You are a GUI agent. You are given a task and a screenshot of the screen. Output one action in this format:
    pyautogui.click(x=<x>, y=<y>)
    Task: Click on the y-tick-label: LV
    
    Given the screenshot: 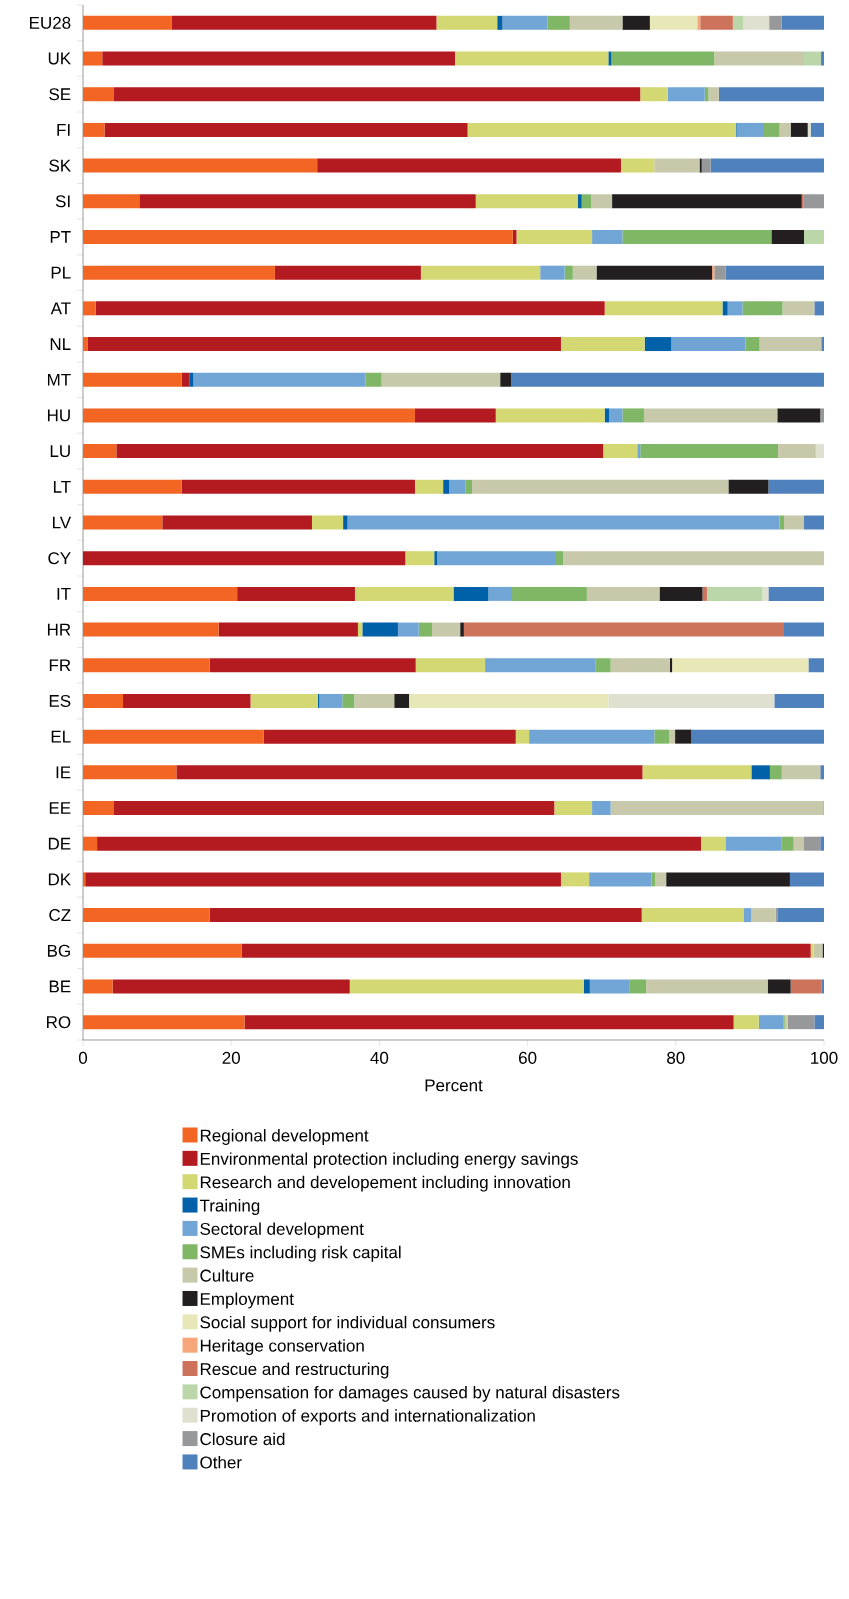 What is the action you would take?
    pyautogui.click(x=62, y=522)
    